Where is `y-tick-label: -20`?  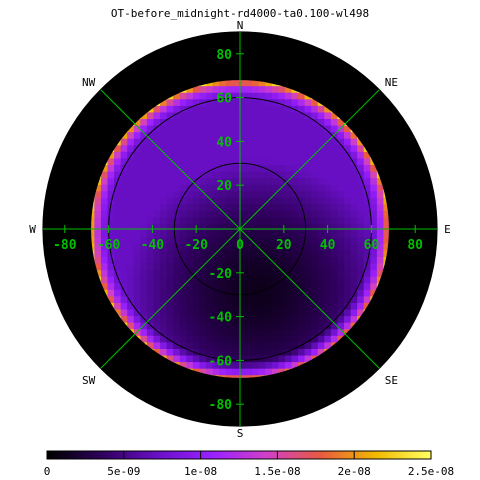 y-tick-label: -20 is located at coordinates (221, 274).